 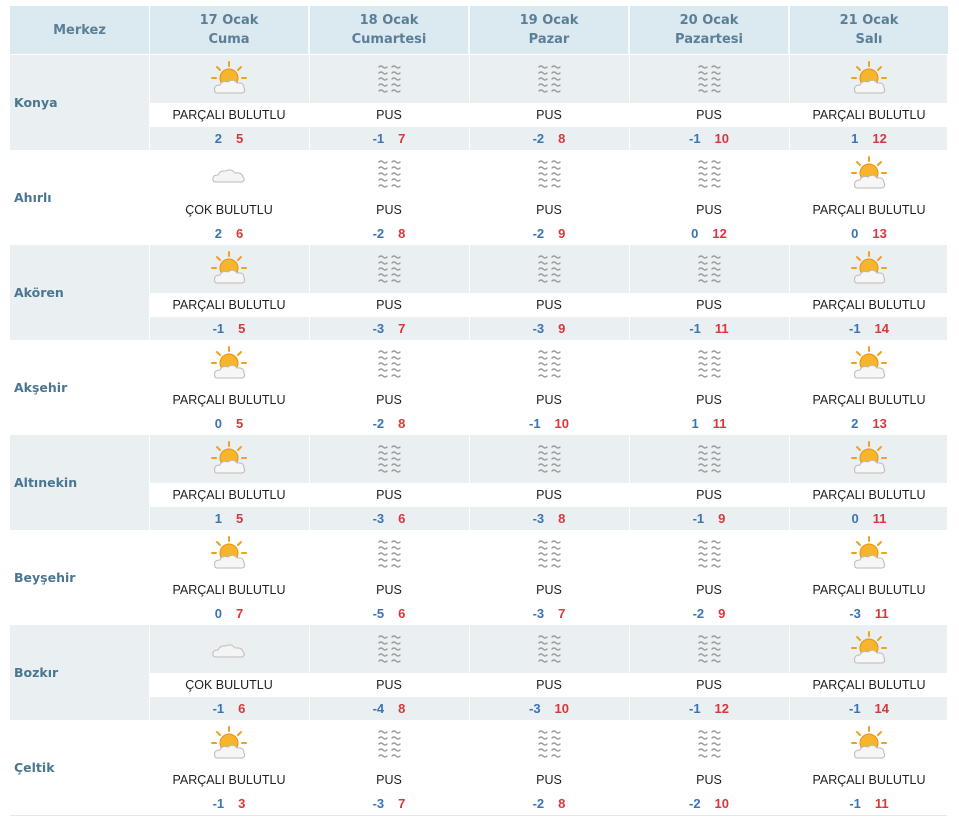 What do you see at coordinates (869, 708) in the screenshot?
I see `temperature-range: -1 14` at bounding box center [869, 708].